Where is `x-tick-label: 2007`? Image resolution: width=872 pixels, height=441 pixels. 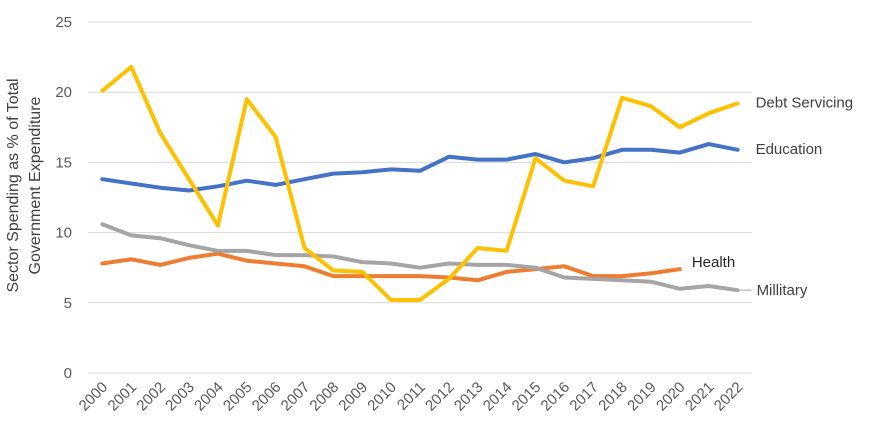 x-tick-label: 2007 is located at coordinates (296, 397).